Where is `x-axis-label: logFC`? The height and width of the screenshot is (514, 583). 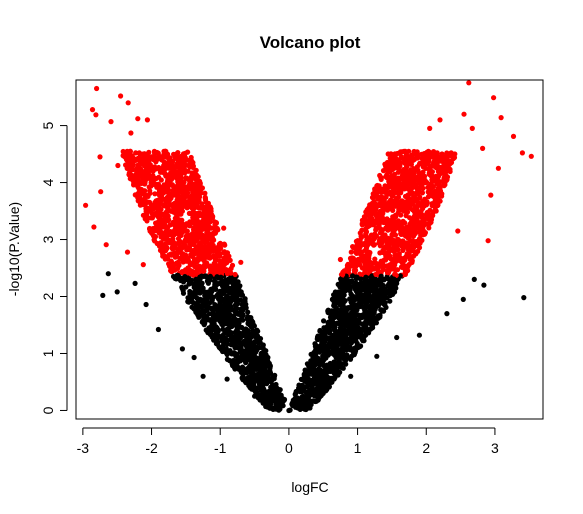 x-axis-label: logFC is located at coordinates (309, 487).